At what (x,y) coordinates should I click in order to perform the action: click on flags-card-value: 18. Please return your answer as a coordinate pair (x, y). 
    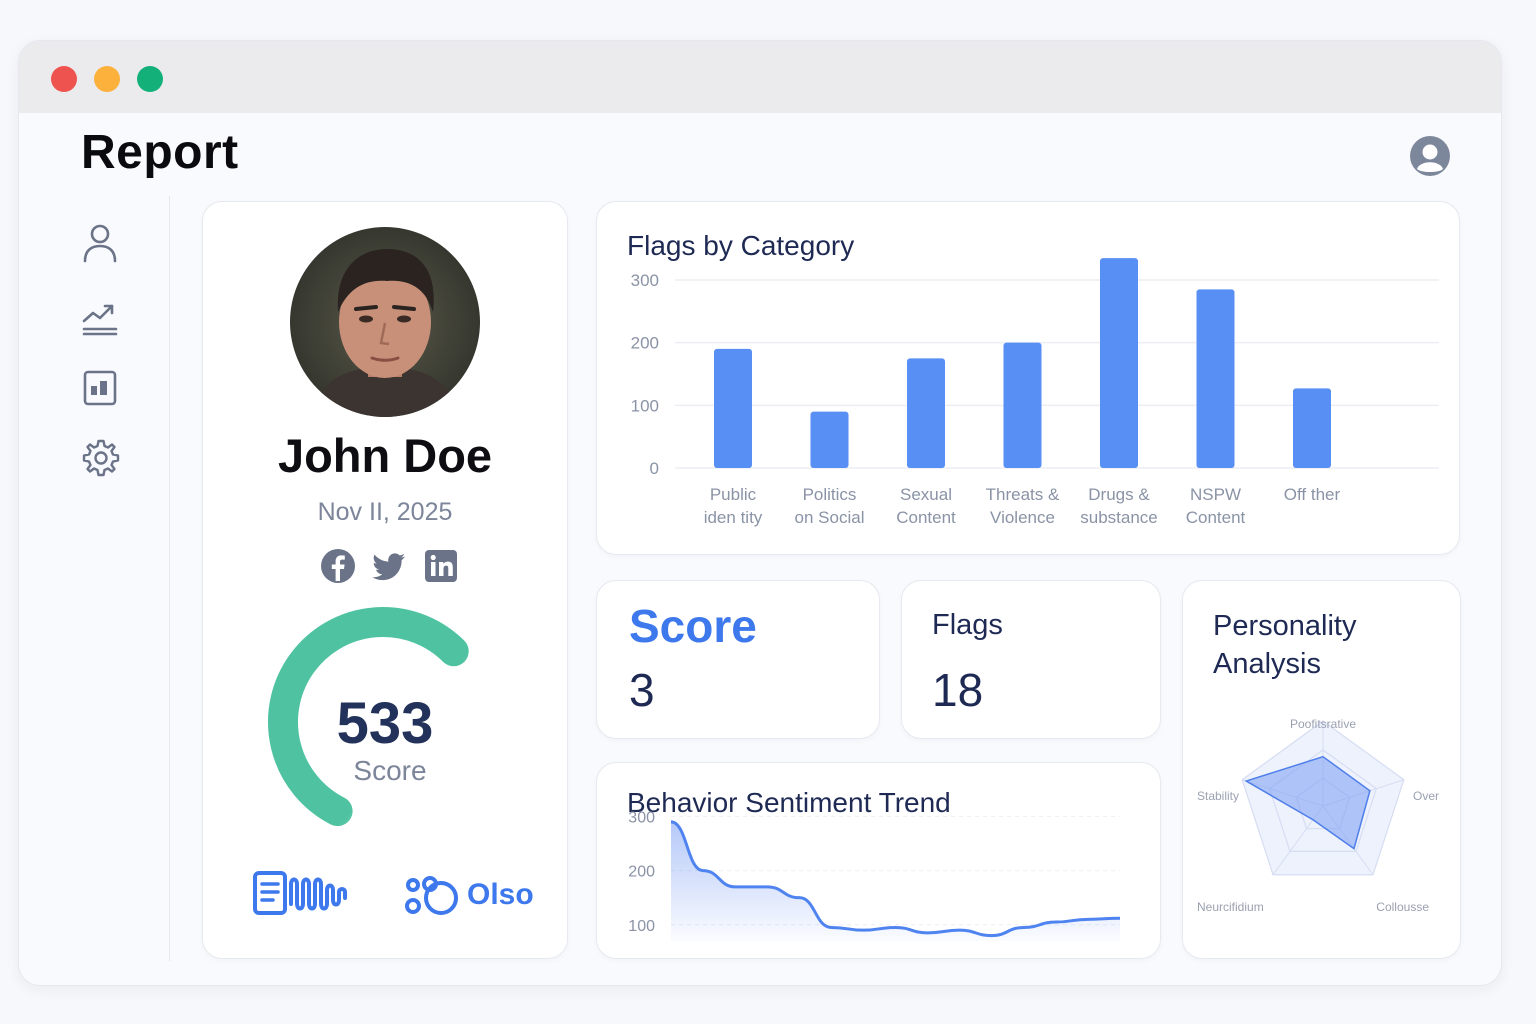
    Looking at the image, I should click on (958, 690).